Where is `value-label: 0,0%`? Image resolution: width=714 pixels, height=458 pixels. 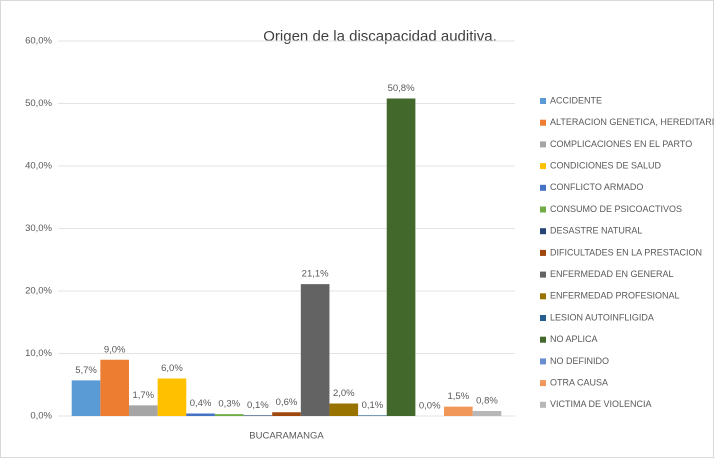 value-label: 0,0% is located at coordinates (430, 406).